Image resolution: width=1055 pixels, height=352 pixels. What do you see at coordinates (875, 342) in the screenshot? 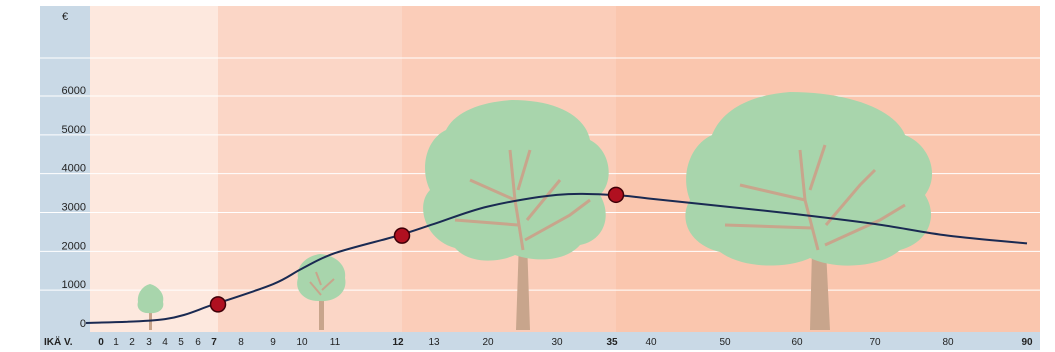
I see `x-tick-70: 70` at bounding box center [875, 342].